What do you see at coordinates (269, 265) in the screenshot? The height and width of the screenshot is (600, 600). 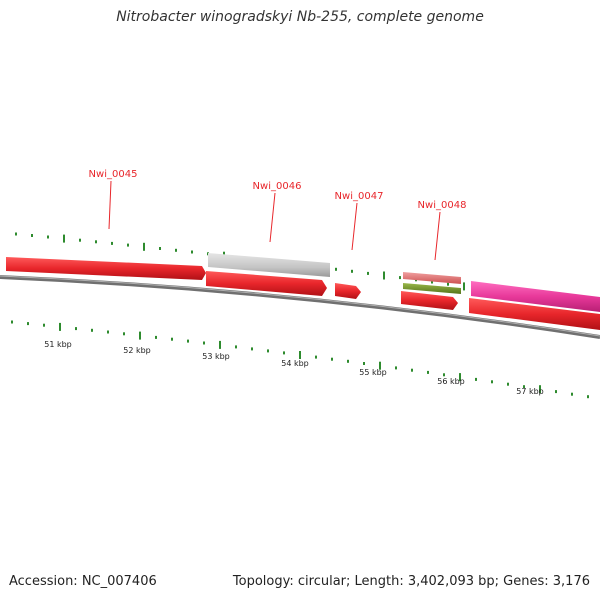 I see `gene-nwi-0046-upper` at bounding box center [269, 265].